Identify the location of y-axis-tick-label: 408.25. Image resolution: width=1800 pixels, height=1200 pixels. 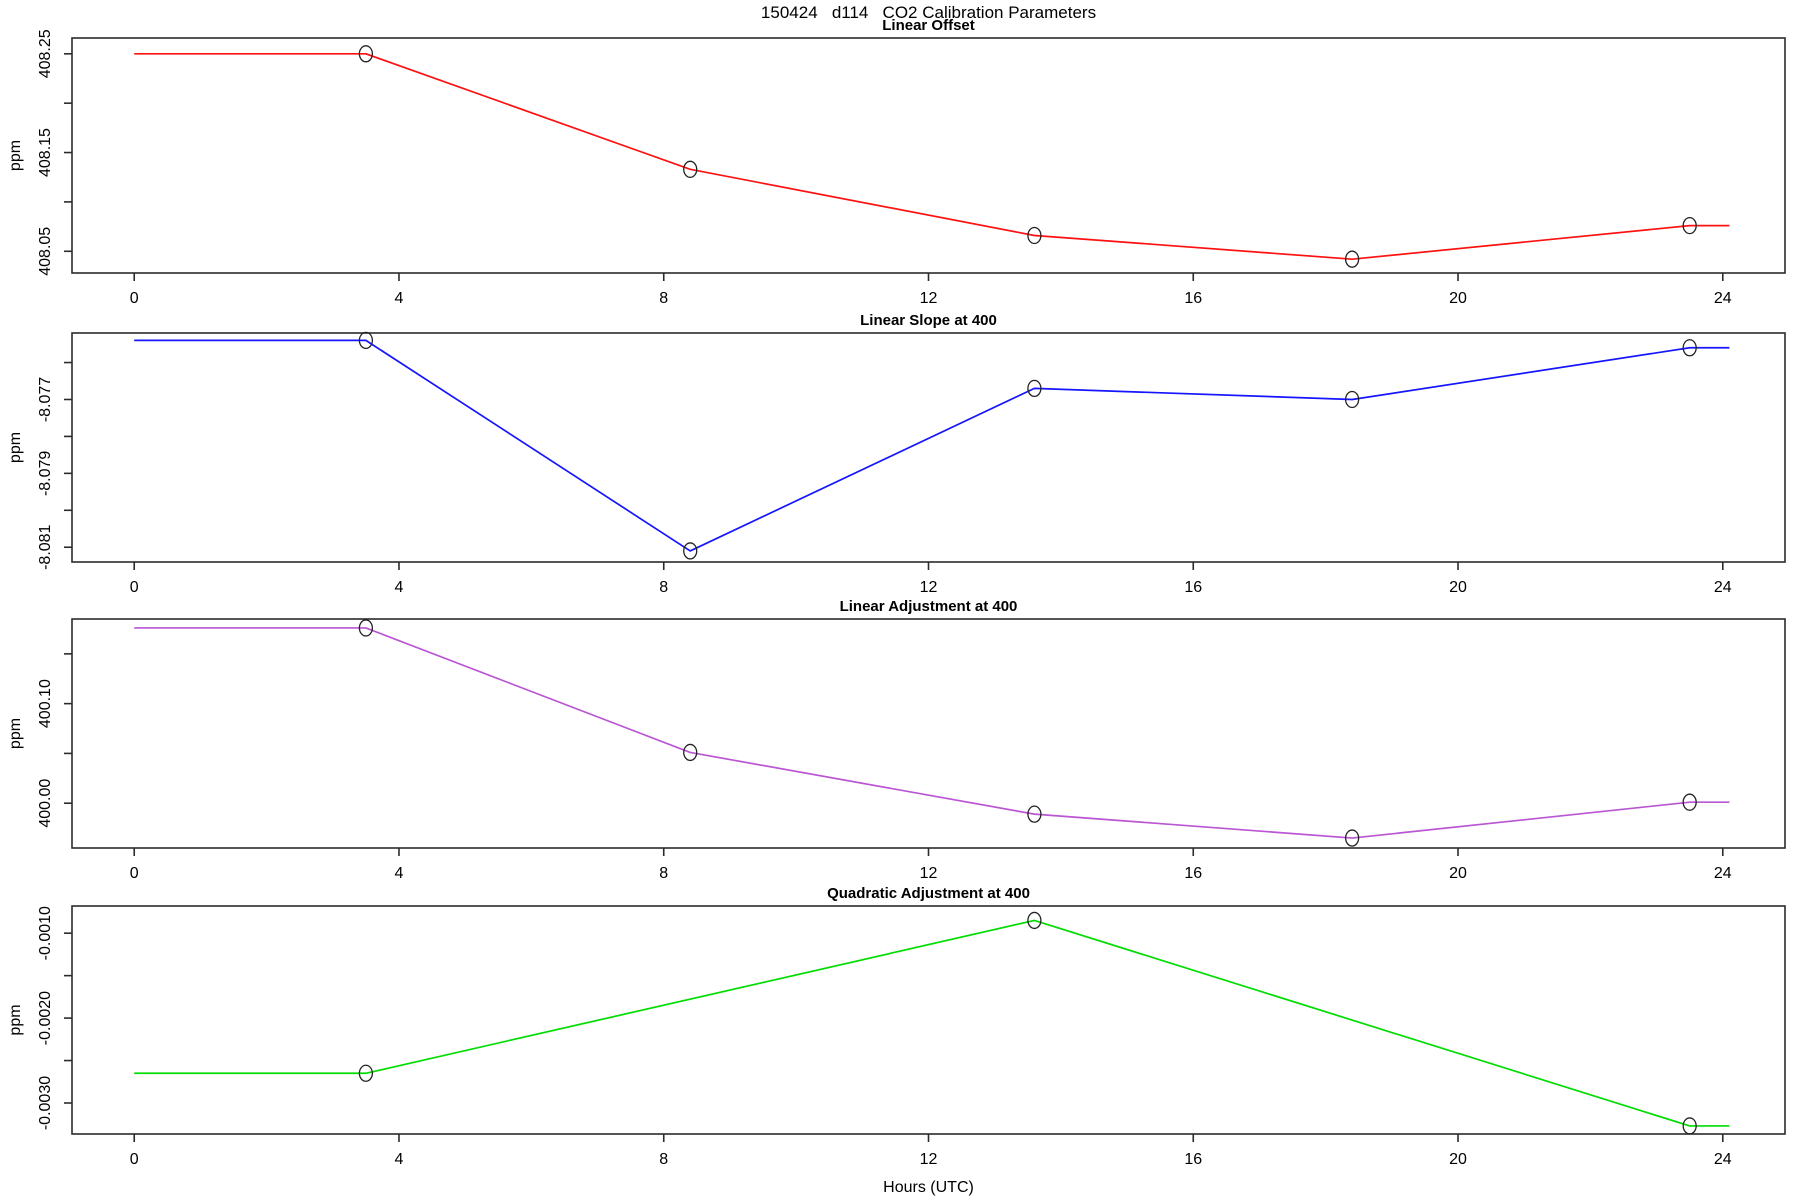
(45, 53).